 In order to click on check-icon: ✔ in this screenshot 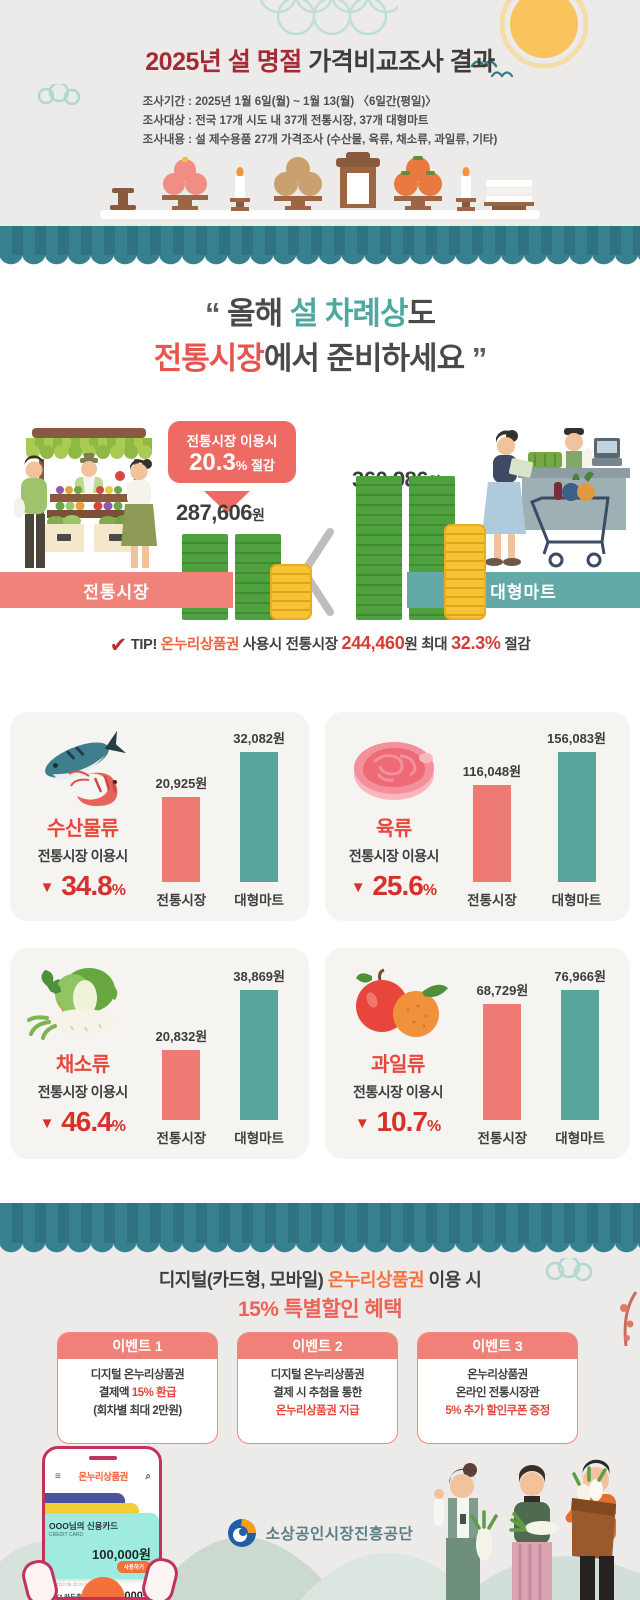, I will do `click(118, 645)`.